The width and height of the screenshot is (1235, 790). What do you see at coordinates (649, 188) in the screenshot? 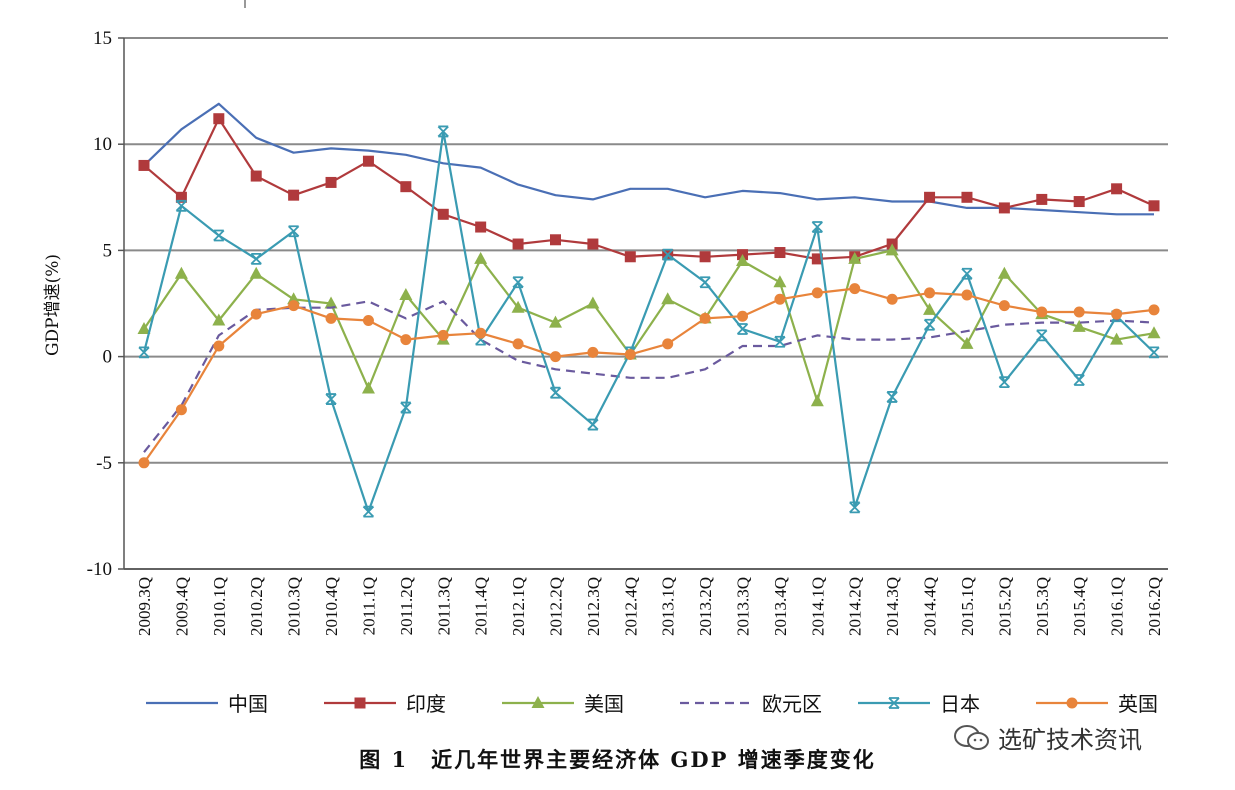
I see `series-line` at bounding box center [649, 188].